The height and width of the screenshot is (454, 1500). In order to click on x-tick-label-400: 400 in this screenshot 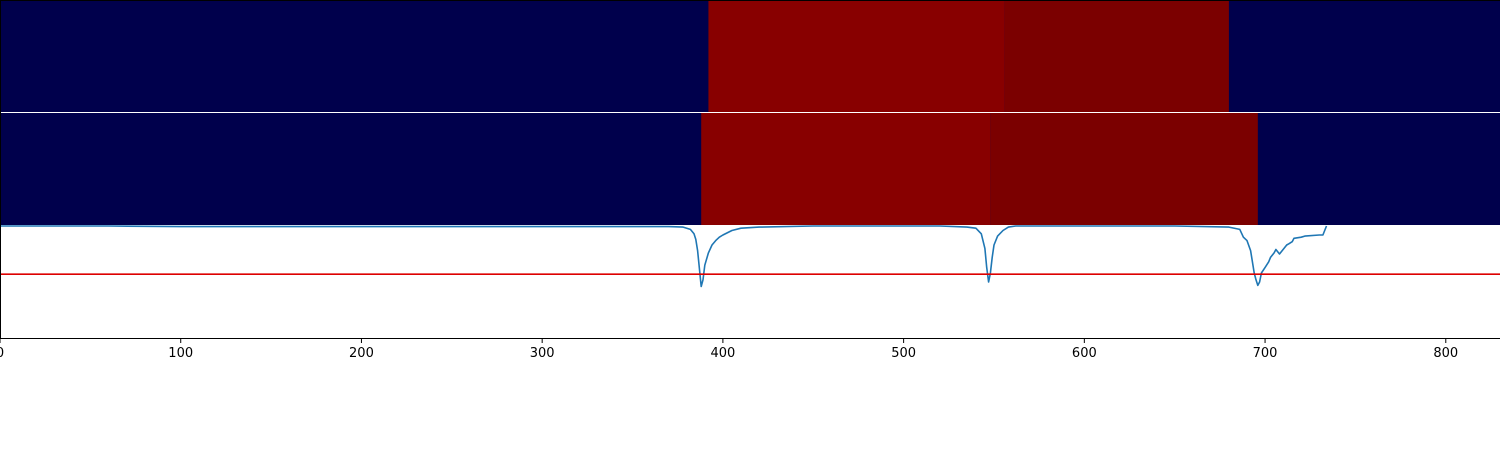, I will do `click(722, 353)`.